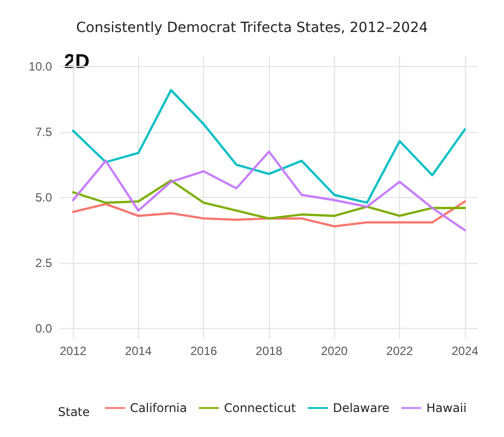 The width and height of the screenshot is (504, 437). Describe the element at coordinates (74, 412) in the screenshot. I see `legend-title: State` at that location.